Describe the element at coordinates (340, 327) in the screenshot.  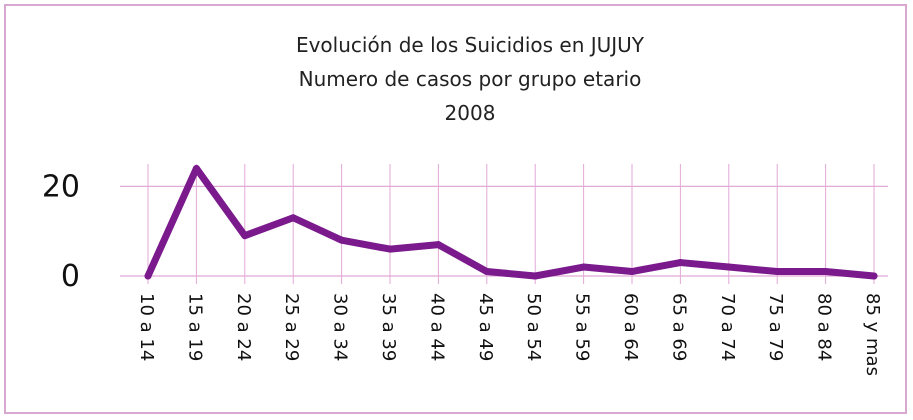
I see `x-tick-label: 30 a 34` at that location.